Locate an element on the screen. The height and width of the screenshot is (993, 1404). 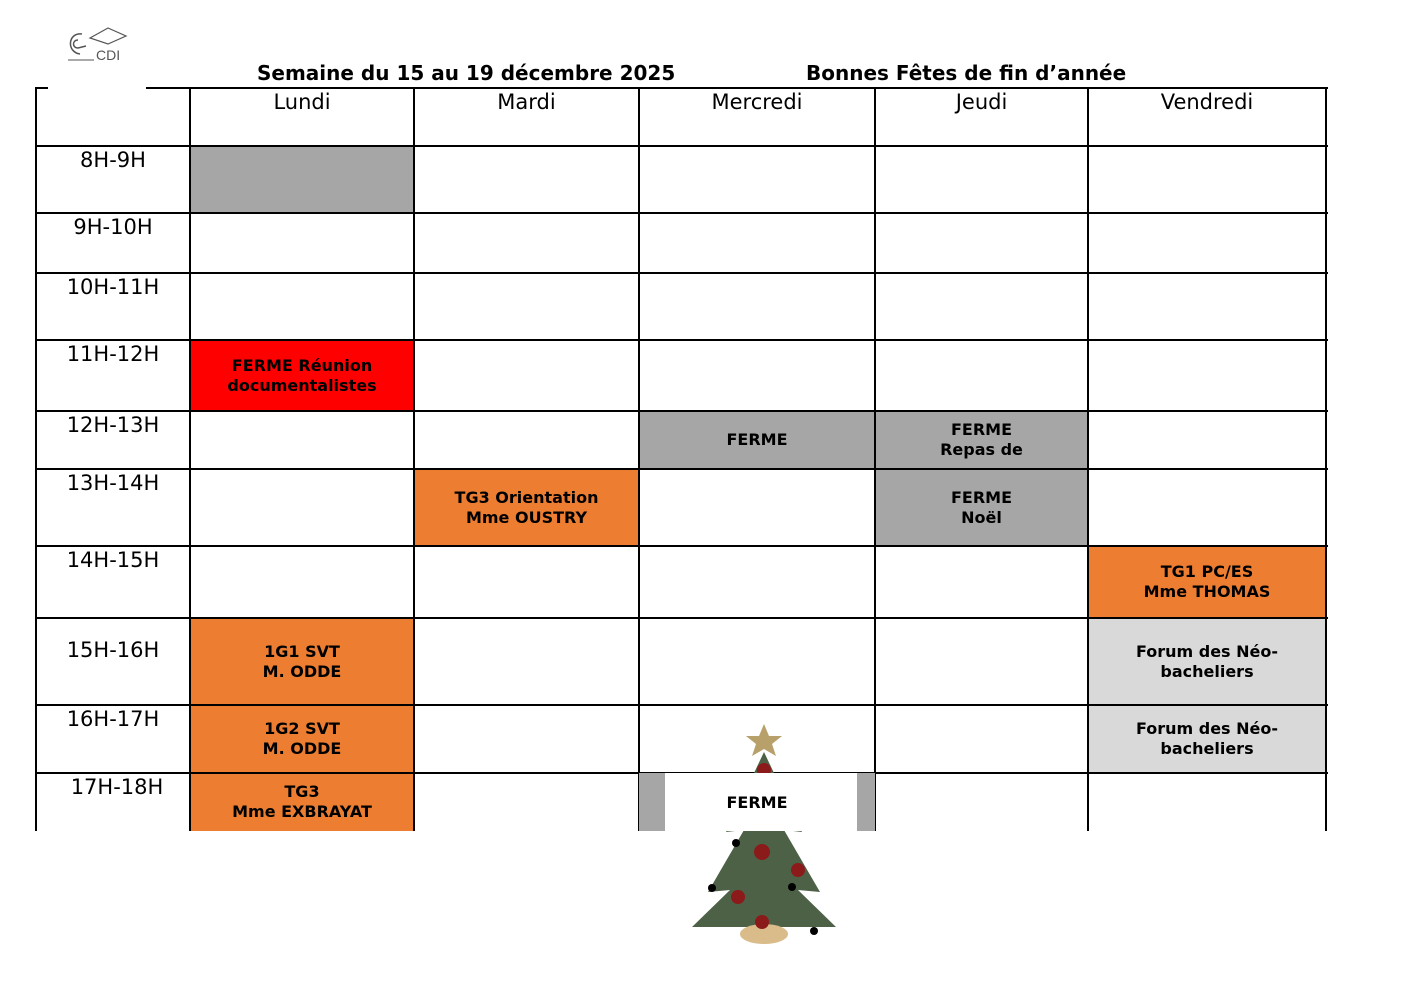
cell-label: FERME Noël is located at coordinates (981, 507).